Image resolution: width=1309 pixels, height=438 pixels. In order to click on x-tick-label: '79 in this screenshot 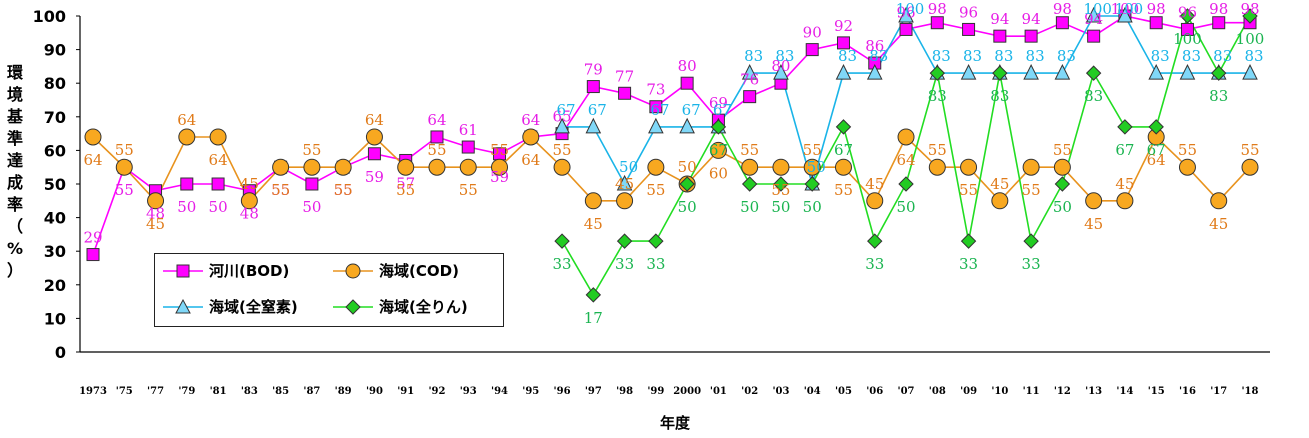, I will do `click(186, 391)`.